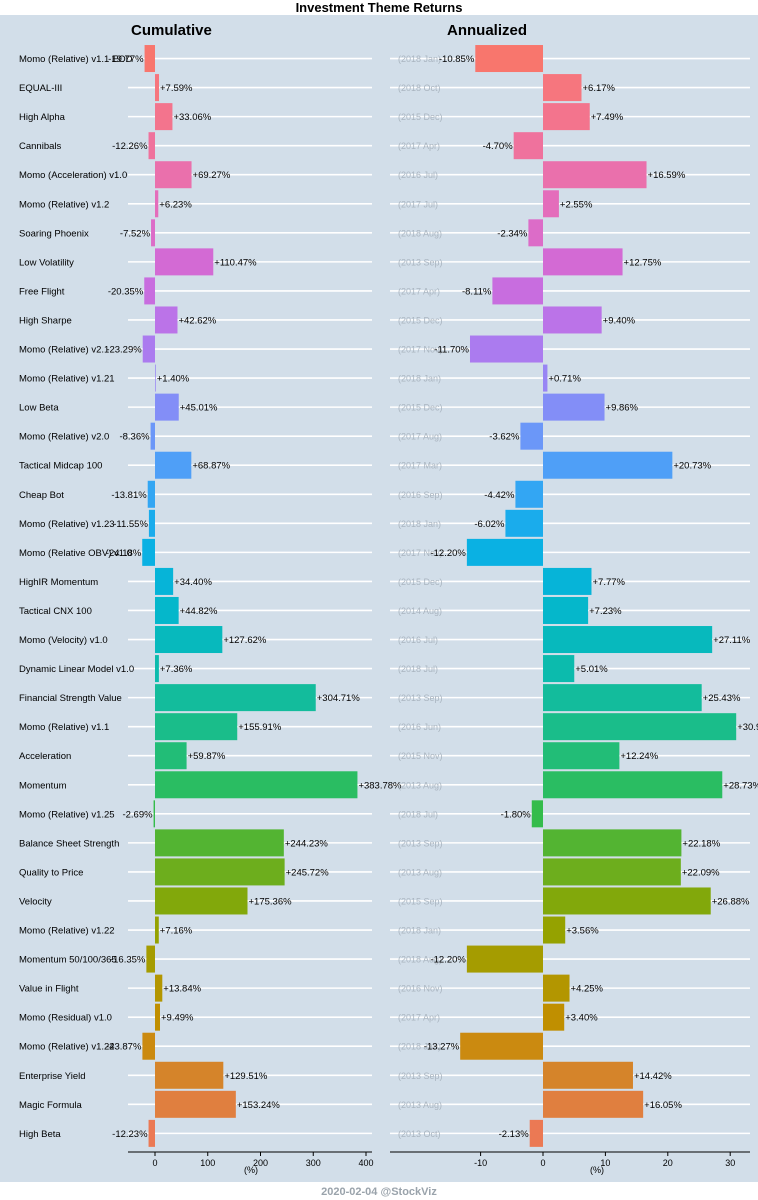 Image resolution: width=758 pixels, height=1200 pixels. Describe the element at coordinates (740, 785) in the screenshot. I see `value-label: +28.73%` at that location.